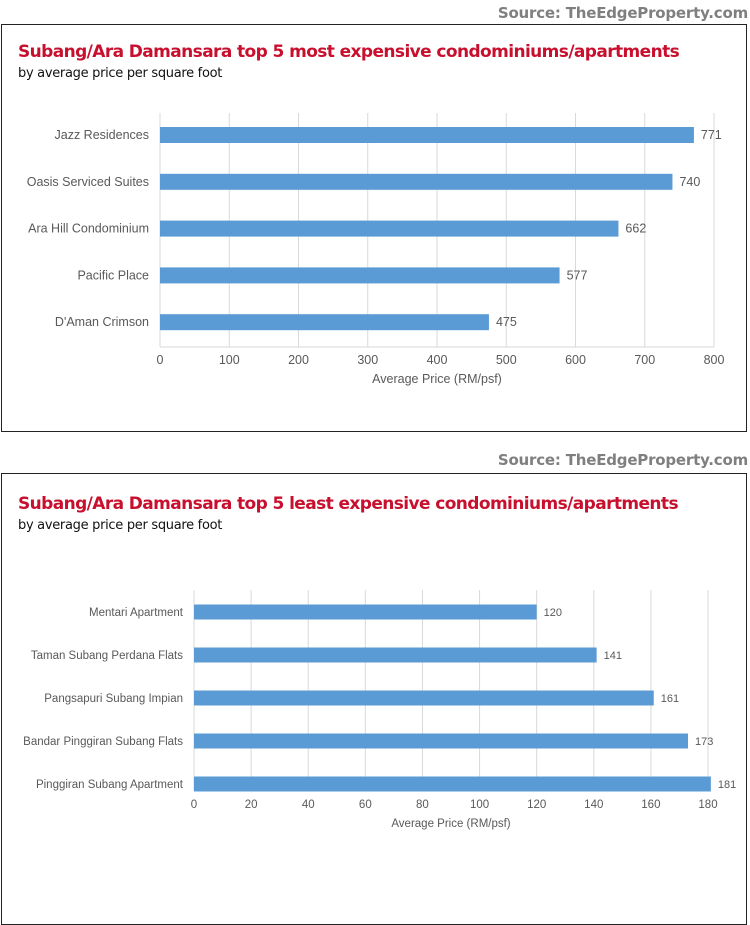 This screenshot has width=750, height=925. What do you see at coordinates (714, 360) in the screenshot?
I see `tick-label: 800` at bounding box center [714, 360].